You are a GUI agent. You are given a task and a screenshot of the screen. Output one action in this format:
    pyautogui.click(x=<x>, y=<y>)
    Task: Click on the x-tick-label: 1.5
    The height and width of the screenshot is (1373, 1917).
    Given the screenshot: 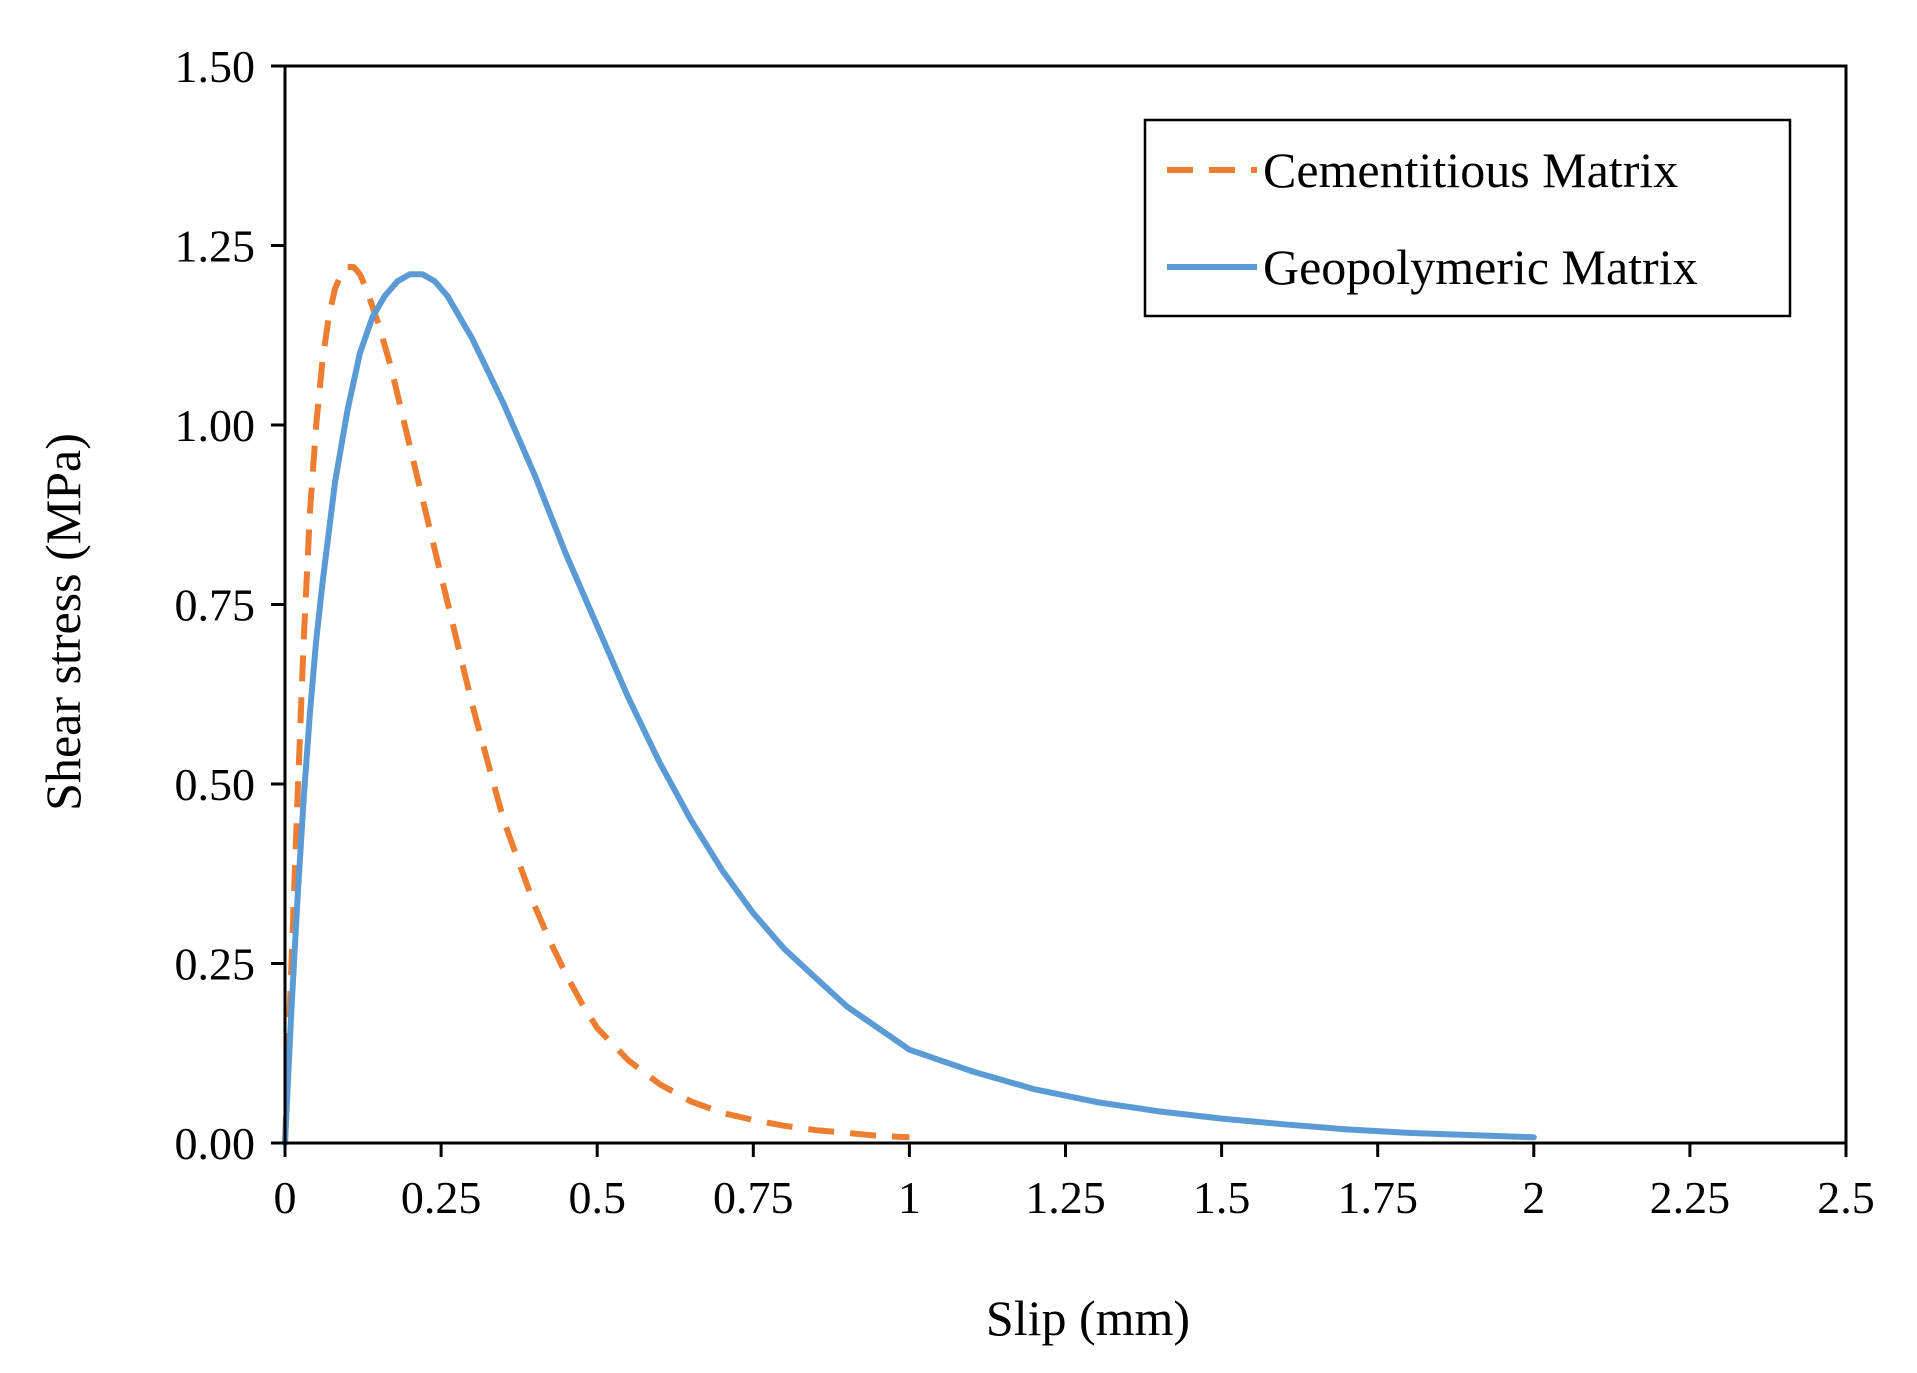 What is the action you would take?
    pyautogui.click(x=1222, y=1197)
    